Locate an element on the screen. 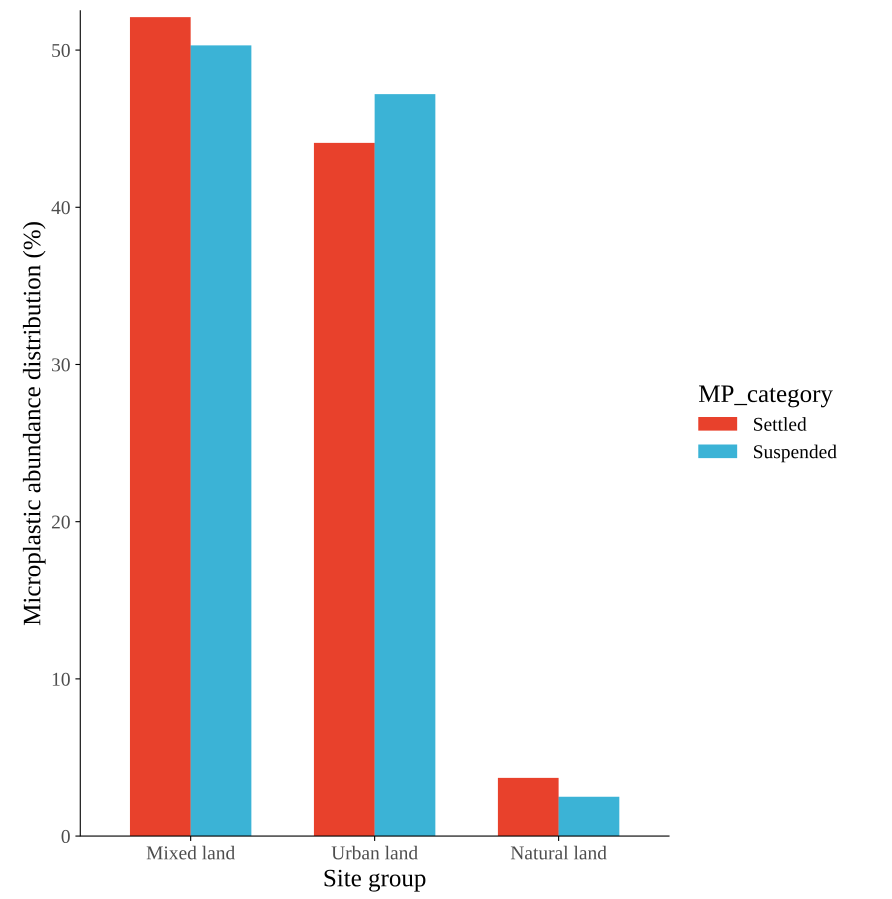  y-tick-label: 10 is located at coordinates (61, 679).